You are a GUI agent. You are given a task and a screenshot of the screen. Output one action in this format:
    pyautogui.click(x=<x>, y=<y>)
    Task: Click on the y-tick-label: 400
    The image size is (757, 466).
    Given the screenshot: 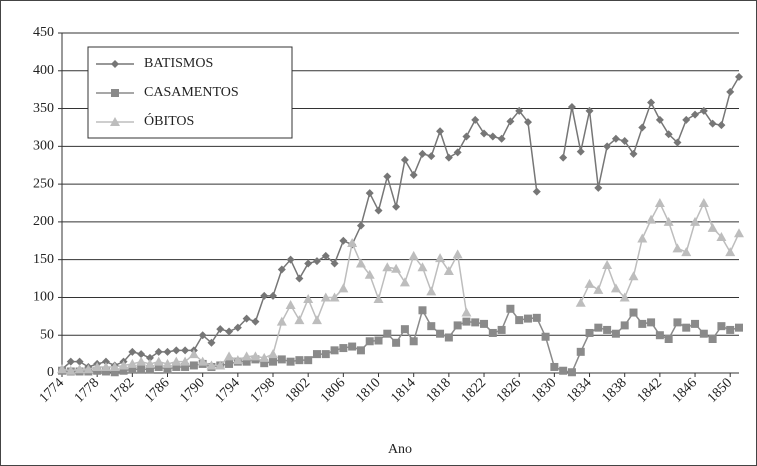 What is the action you would take?
    pyautogui.click(x=43, y=70)
    